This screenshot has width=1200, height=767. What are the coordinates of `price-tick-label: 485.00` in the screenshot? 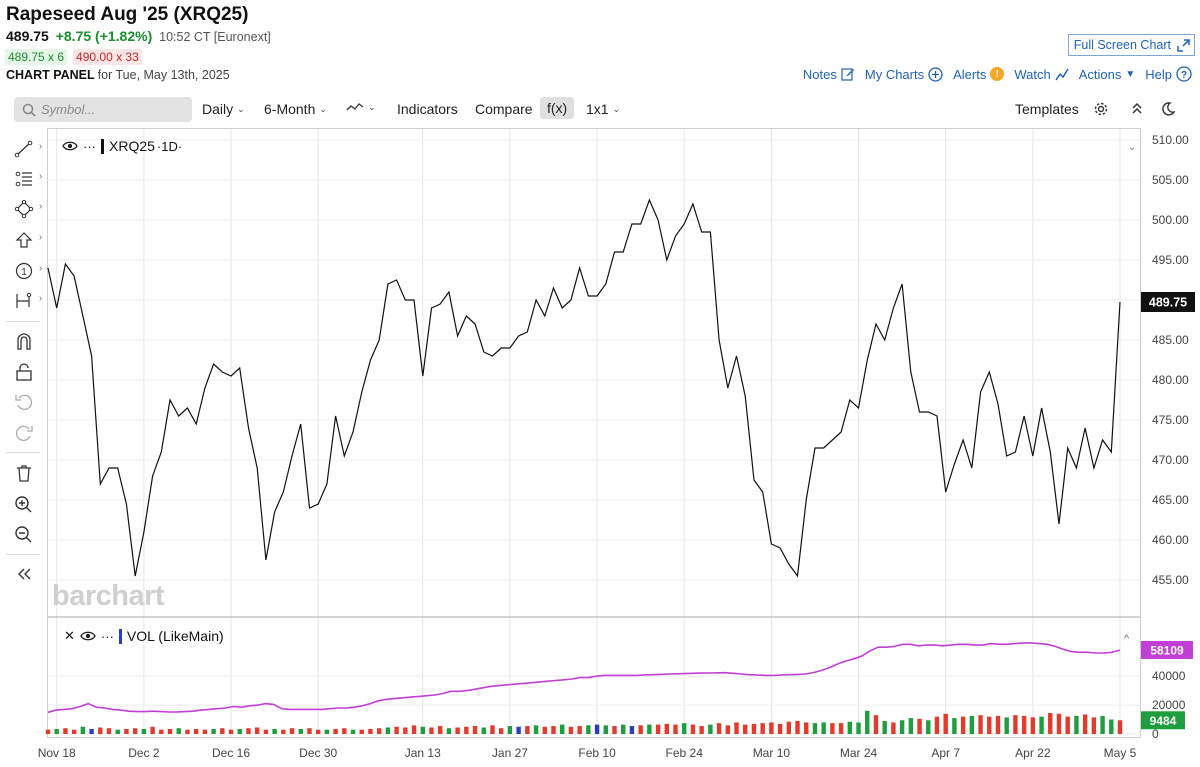 It's located at (1170, 340).